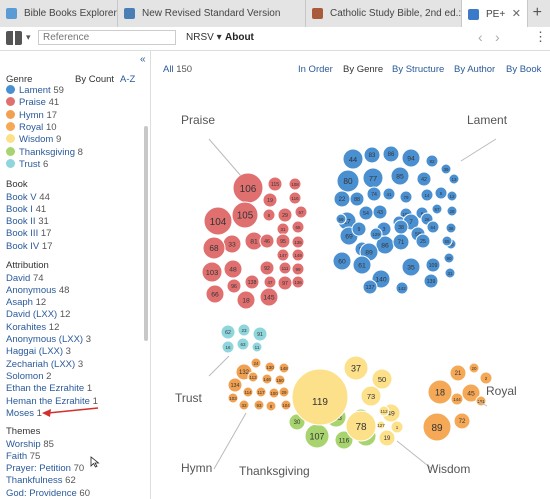 The image size is (550, 499). Describe the element at coordinates (384, 13) in the screenshot. I see `tab-catholic-study-bible: Catholic Study Bible, 2nd ed.: Notes` at that location.